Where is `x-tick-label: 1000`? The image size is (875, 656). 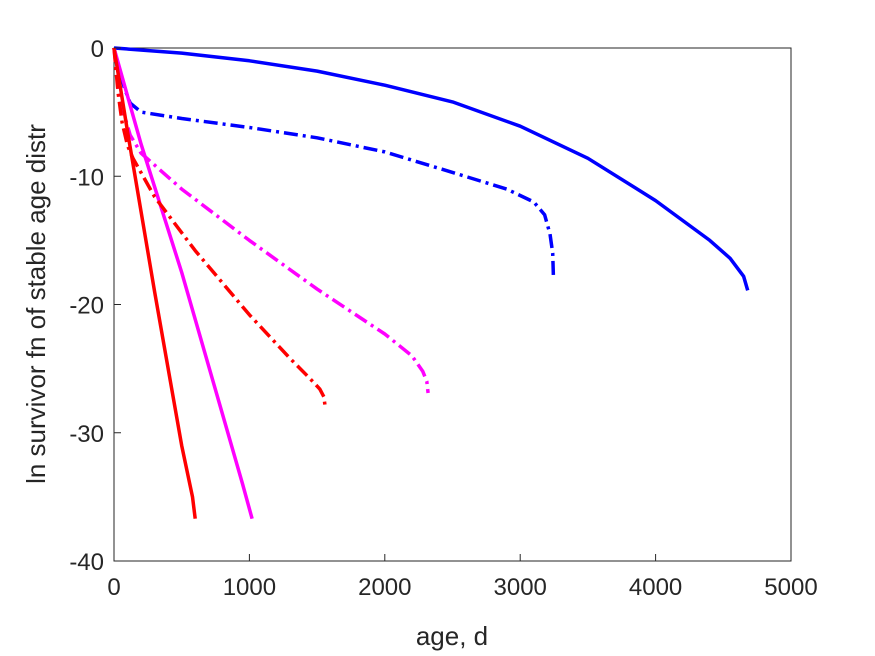 x-tick-label: 1000 is located at coordinates (249, 587).